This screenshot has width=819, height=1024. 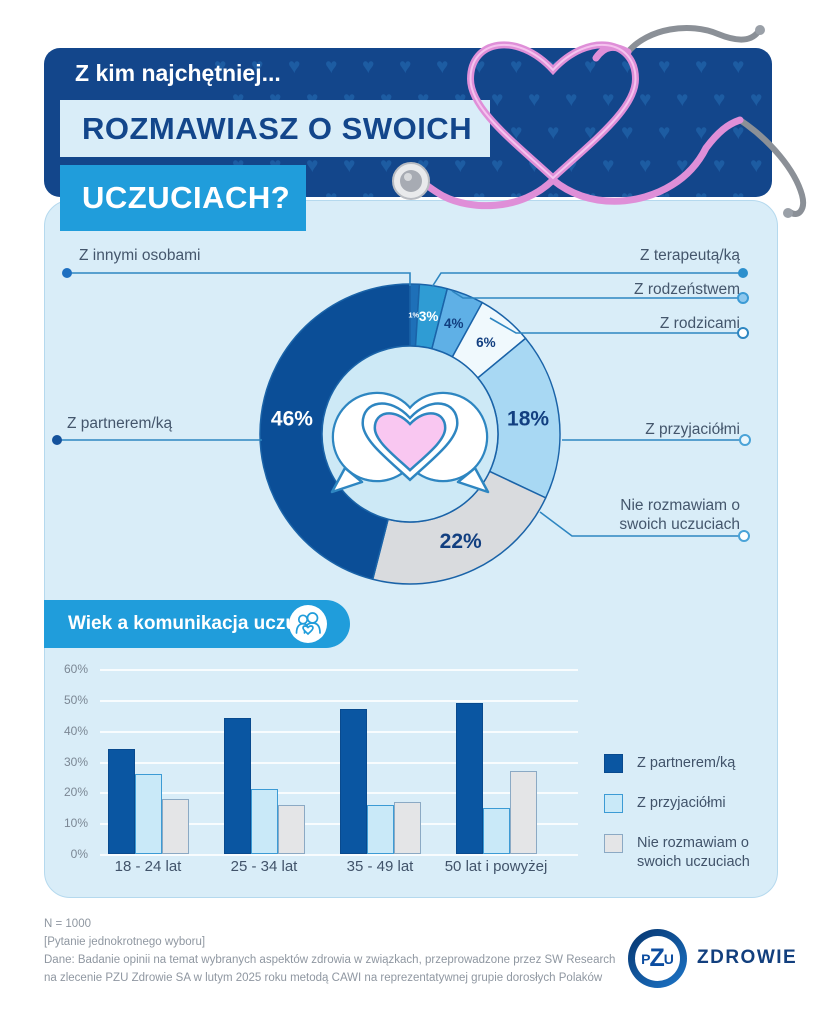 What do you see at coordinates (613, 803) in the screenshot?
I see `legend-swatch-friends` at bounding box center [613, 803].